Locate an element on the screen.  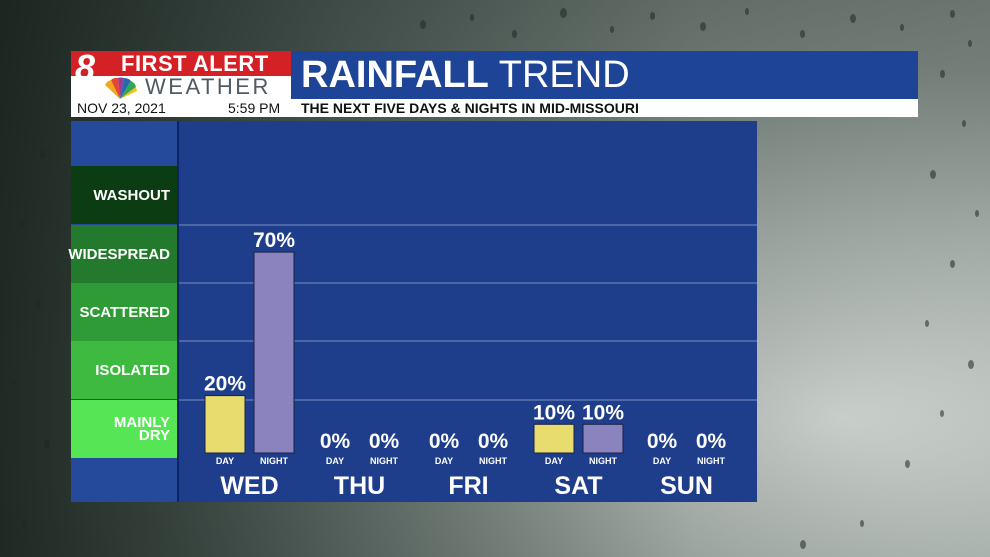
category-label: WED is located at coordinates (249, 486).